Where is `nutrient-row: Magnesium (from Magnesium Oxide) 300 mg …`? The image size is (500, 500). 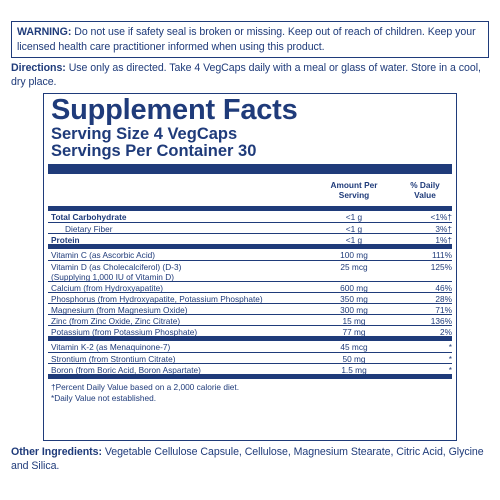
nutrient-row: Magnesium (from Magnesium Oxide) 300 mg … is located at coordinates (250, 309).